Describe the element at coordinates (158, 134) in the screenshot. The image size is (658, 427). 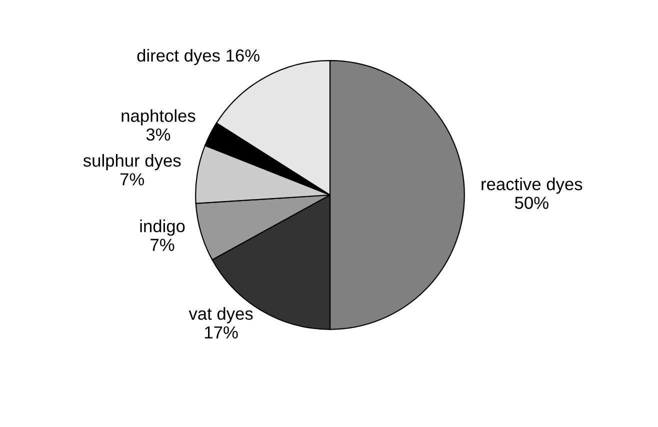
I see `data-label: 3%` at that location.